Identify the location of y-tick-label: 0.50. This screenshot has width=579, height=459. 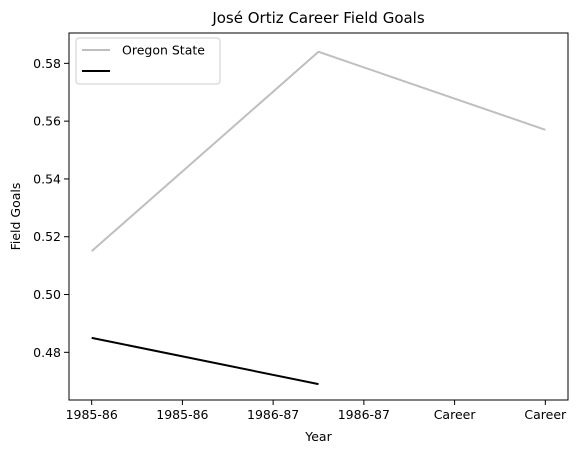
(47, 294).